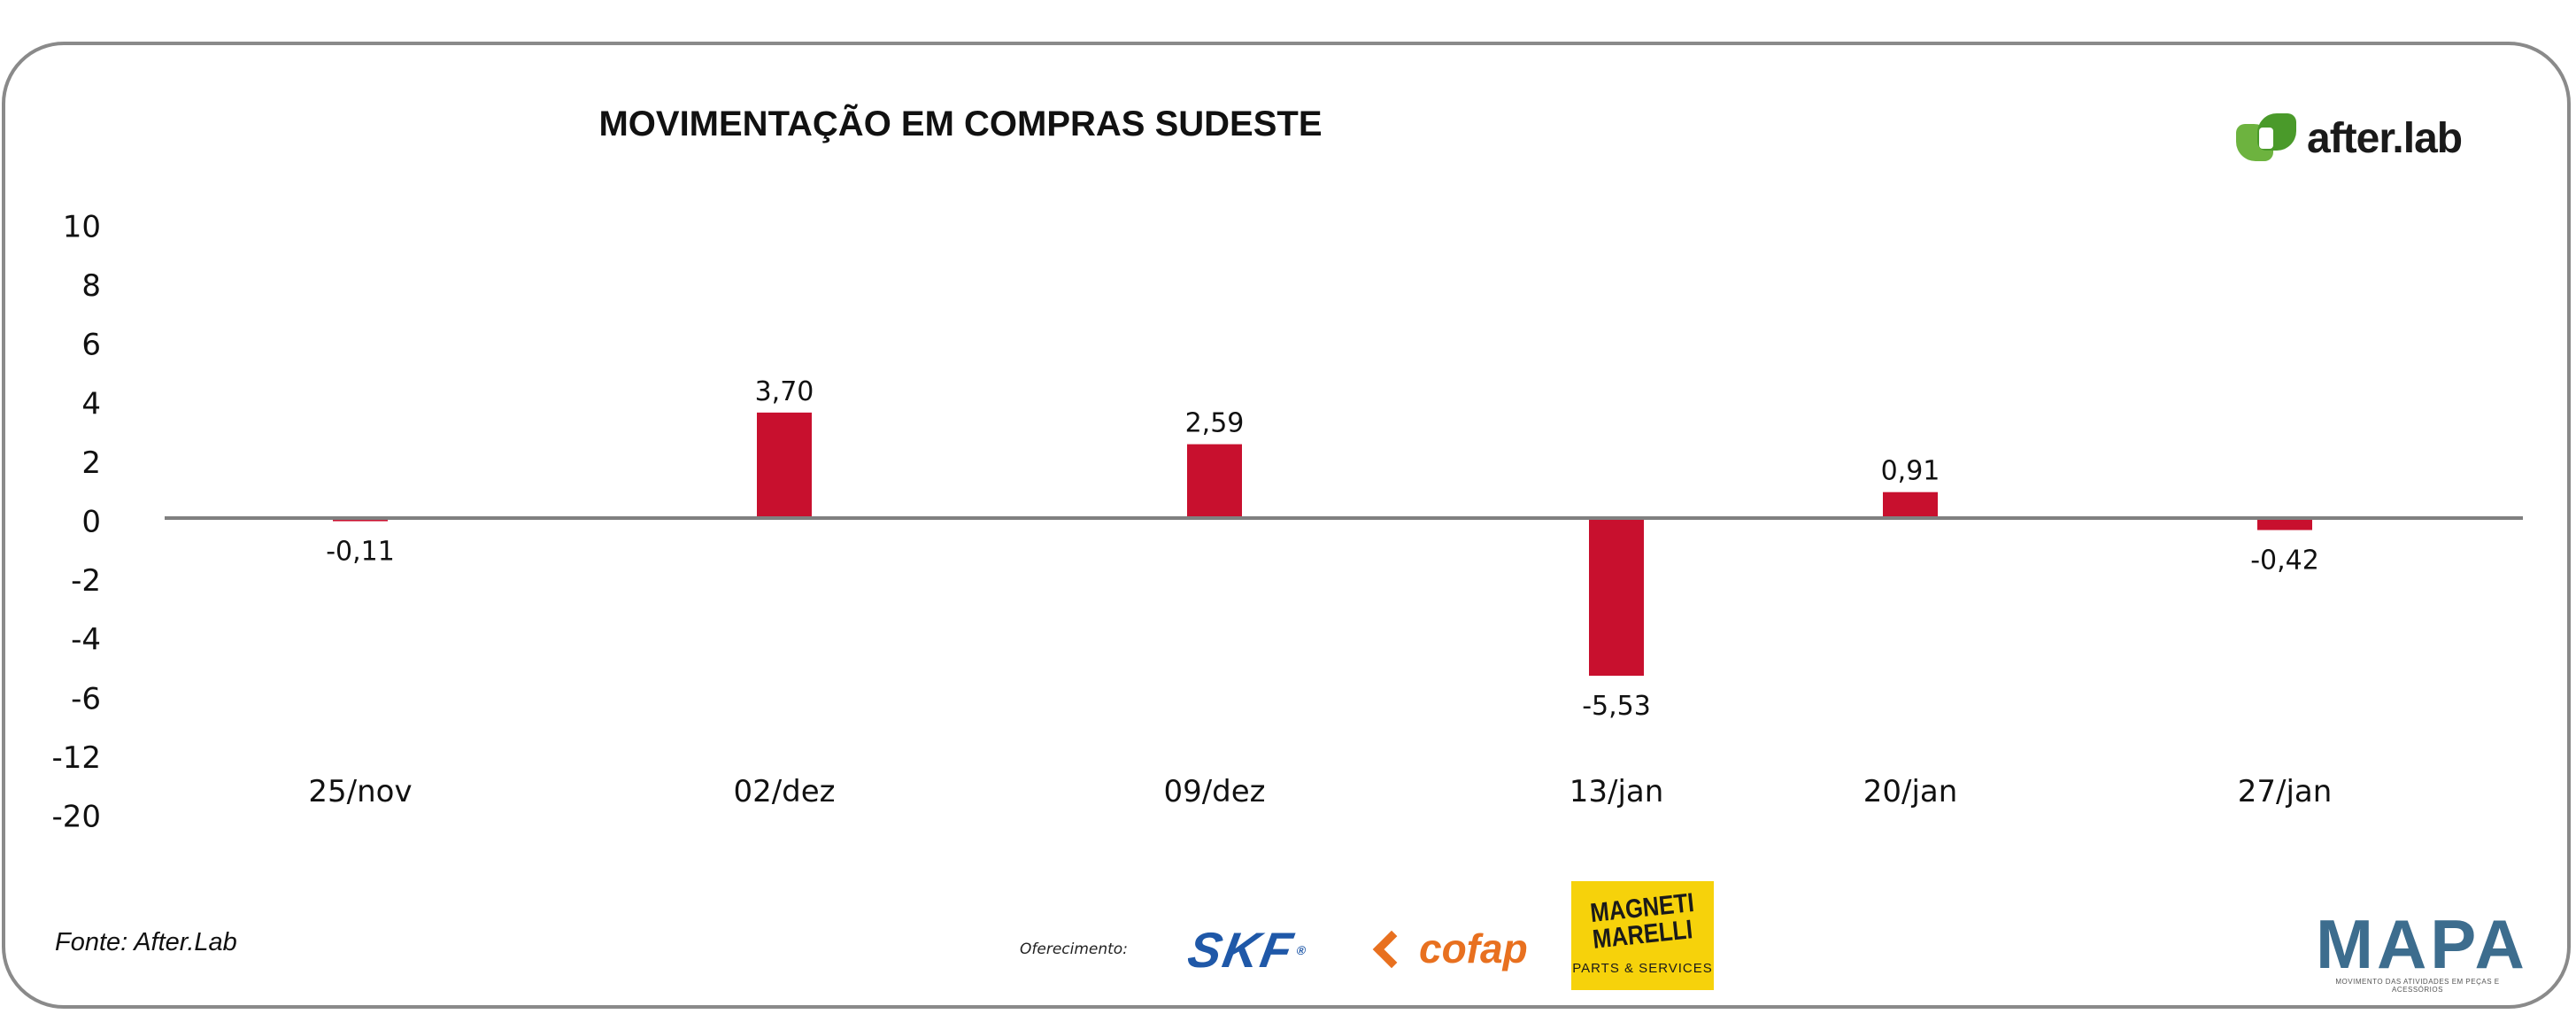  What do you see at coordinates (82, 228) in the screenshot?
I see `y-tick-label: 10` at bounding box center [82, 228].